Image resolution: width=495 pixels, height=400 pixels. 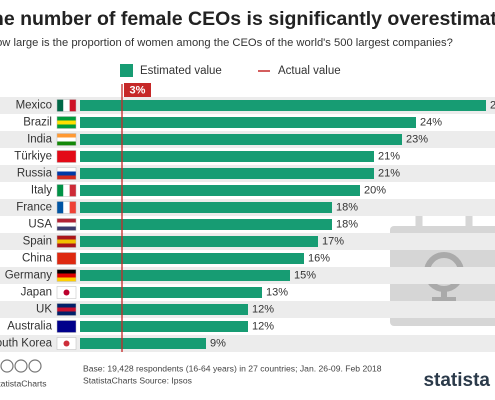 I want to click on reference-label-box, so click(x=137, y=90).